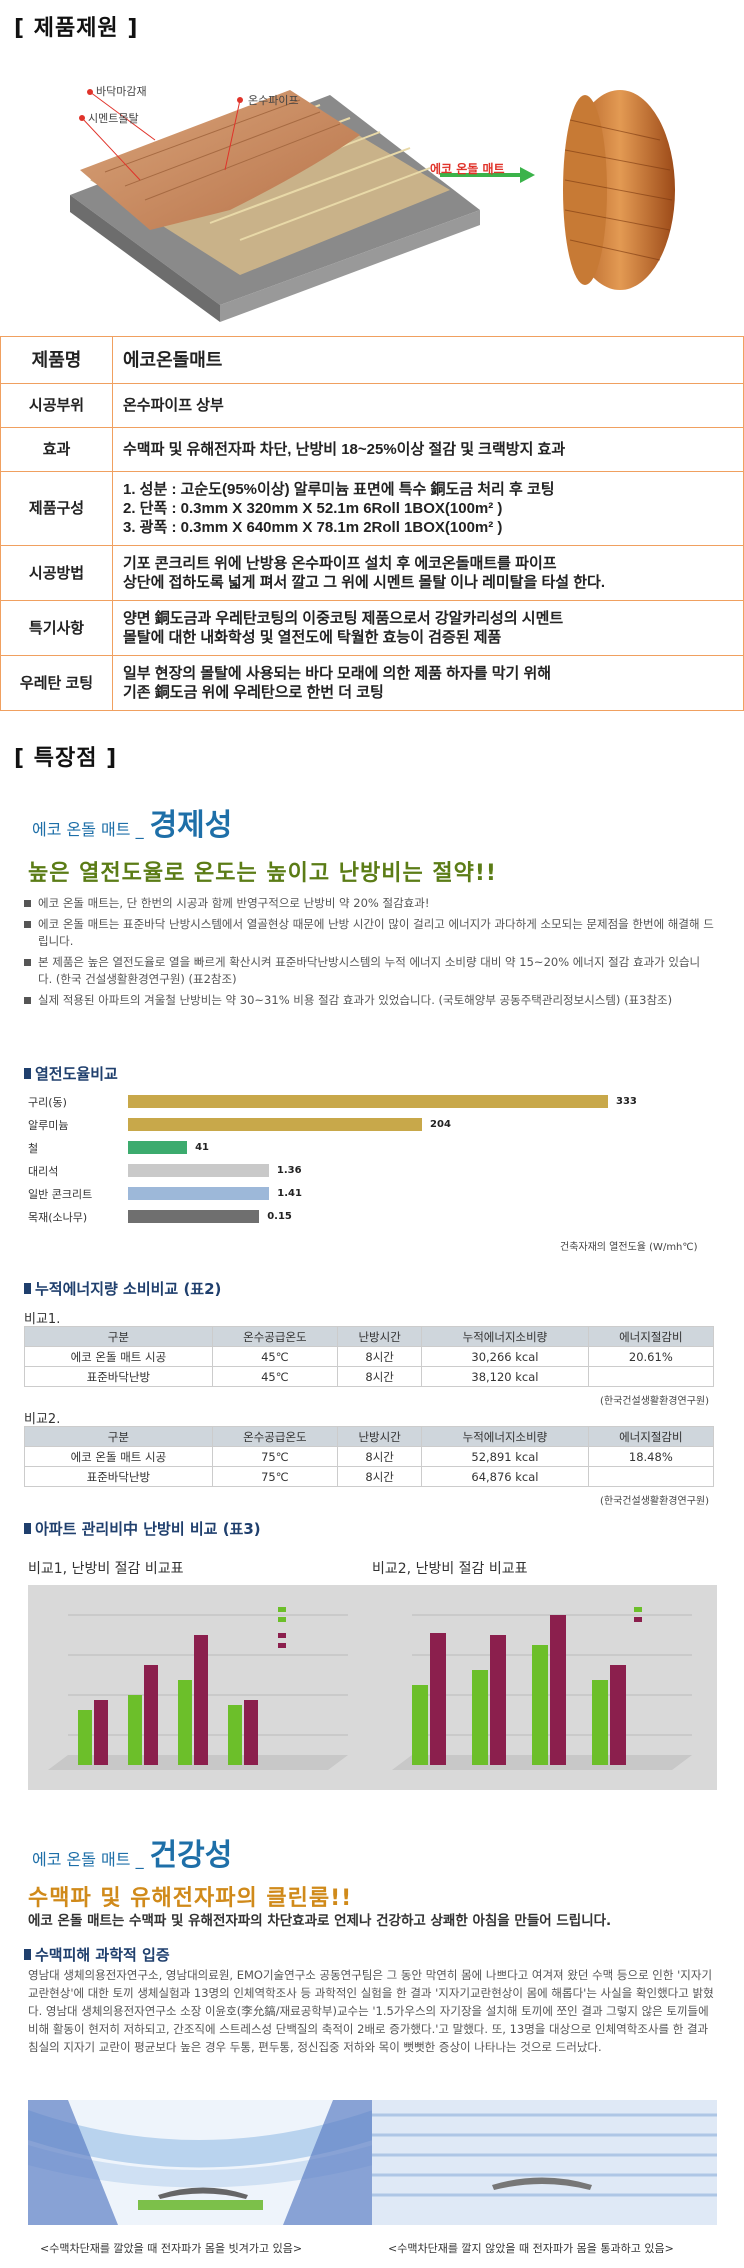 The height and width of the screenshot is (2268, 744). I want to click on caption-right: <수맥차단재를 깔지 않았을 때 전자파가 몸을 통과하고 있음>, so click(531, 2248).